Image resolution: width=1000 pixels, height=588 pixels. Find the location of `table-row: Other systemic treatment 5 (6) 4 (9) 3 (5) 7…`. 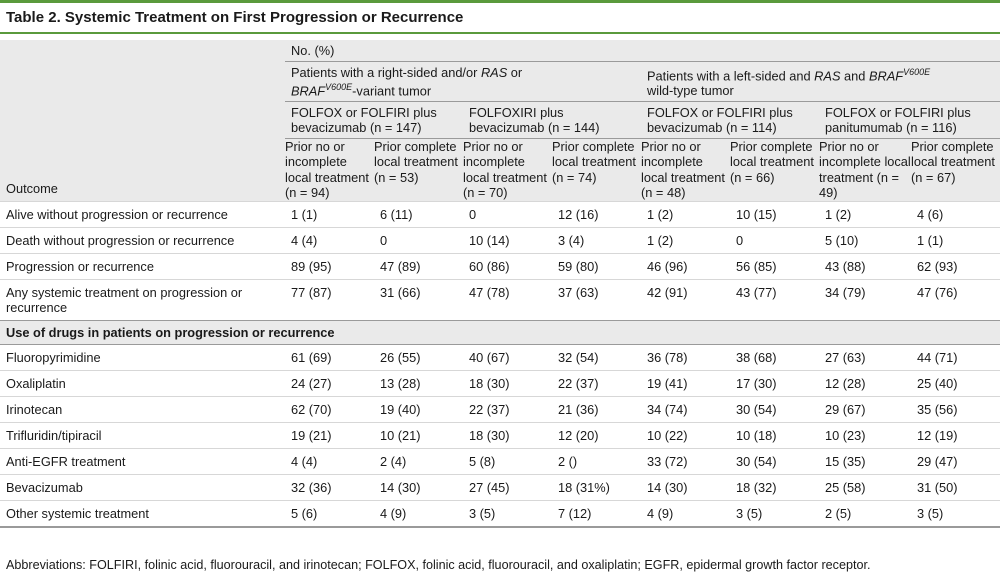

table-row: Other systemic treatment 5 (6) 4 (9) 3 (5) 7… is located at coordinates (500, 514).